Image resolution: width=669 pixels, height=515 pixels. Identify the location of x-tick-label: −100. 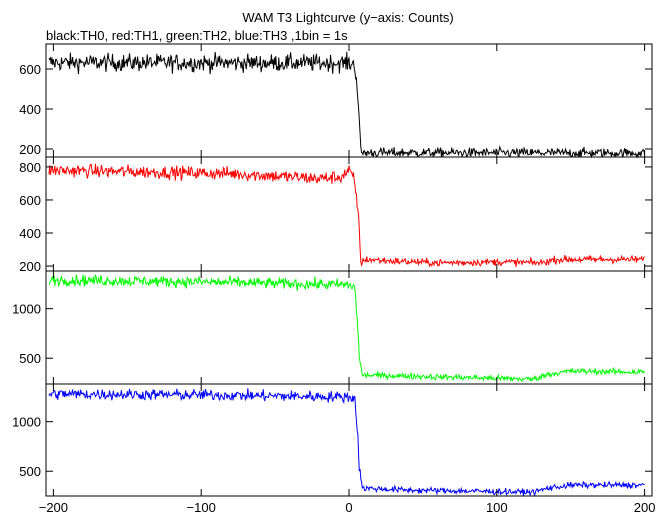
(201, 507).